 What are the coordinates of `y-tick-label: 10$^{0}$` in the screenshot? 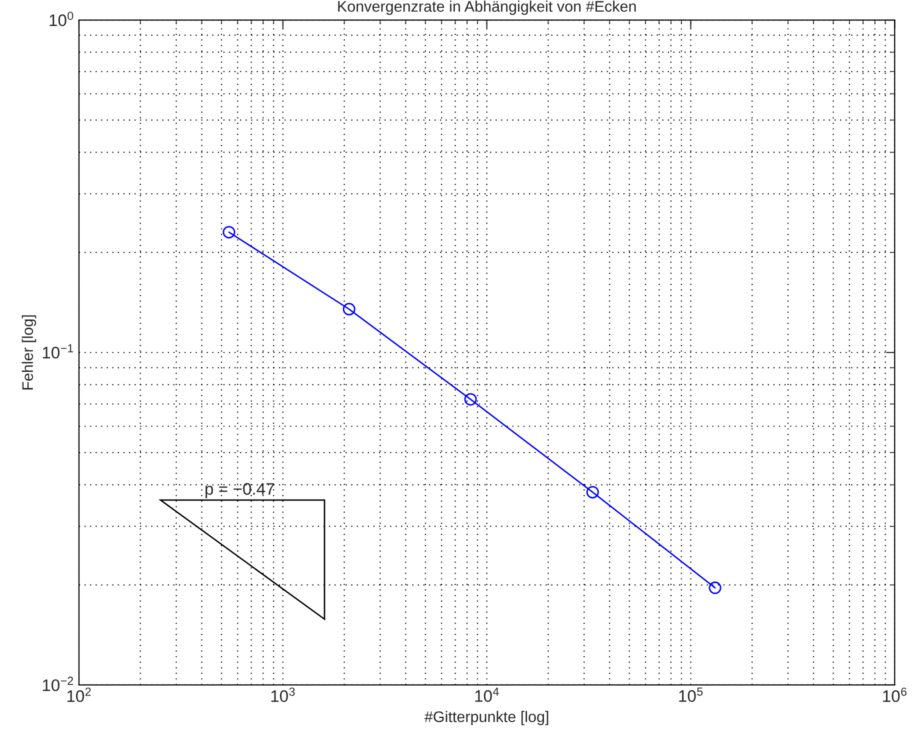 It's located at (62, 19).